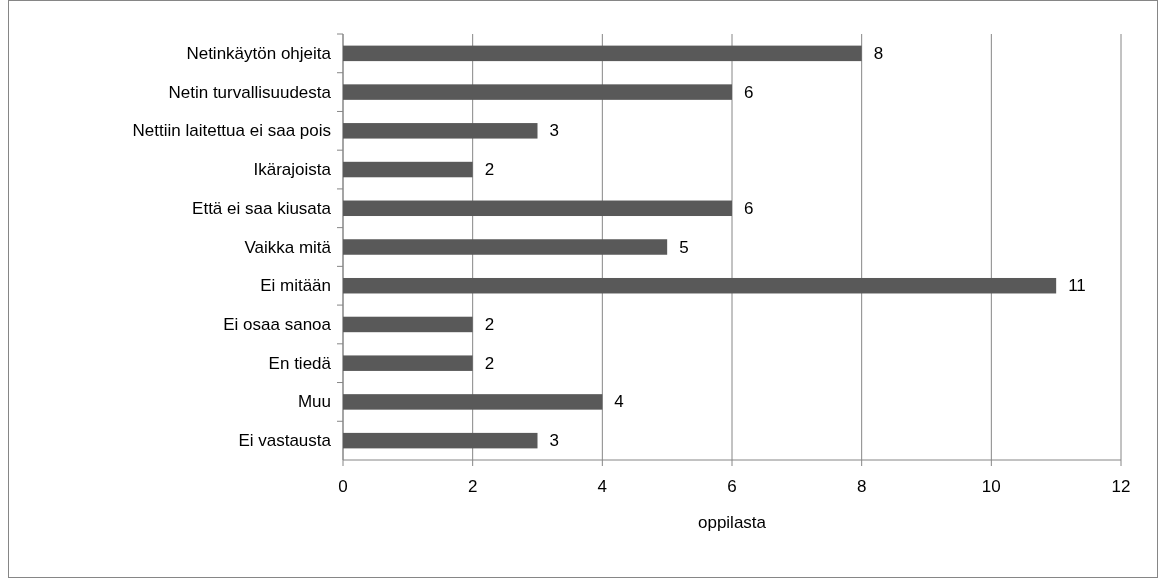 This screenshot has width=1166, height=581. Describe the element at coordinates (732, 486) in the screenshot. I see `x-tick-label: 6` at that location.